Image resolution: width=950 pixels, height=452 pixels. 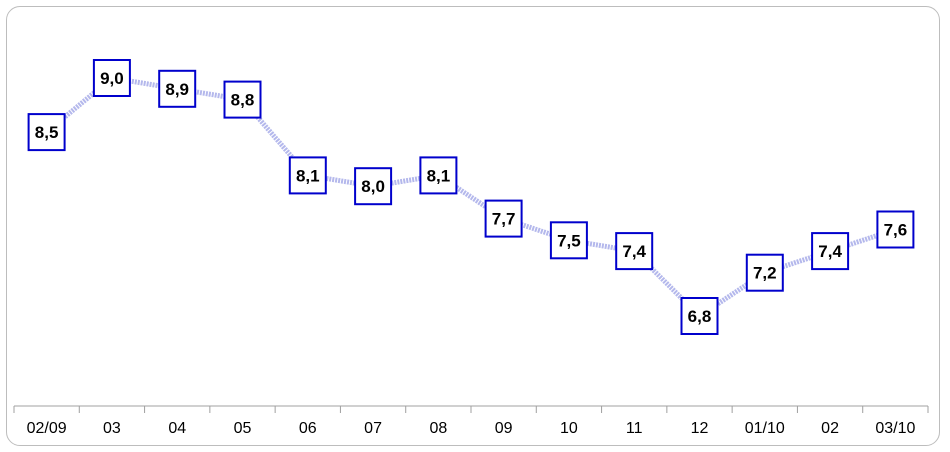 What do you see at coordinates (308, 428) in the screenshot?
I see `x-tick-label: 06` at bounding box center [308, 428].